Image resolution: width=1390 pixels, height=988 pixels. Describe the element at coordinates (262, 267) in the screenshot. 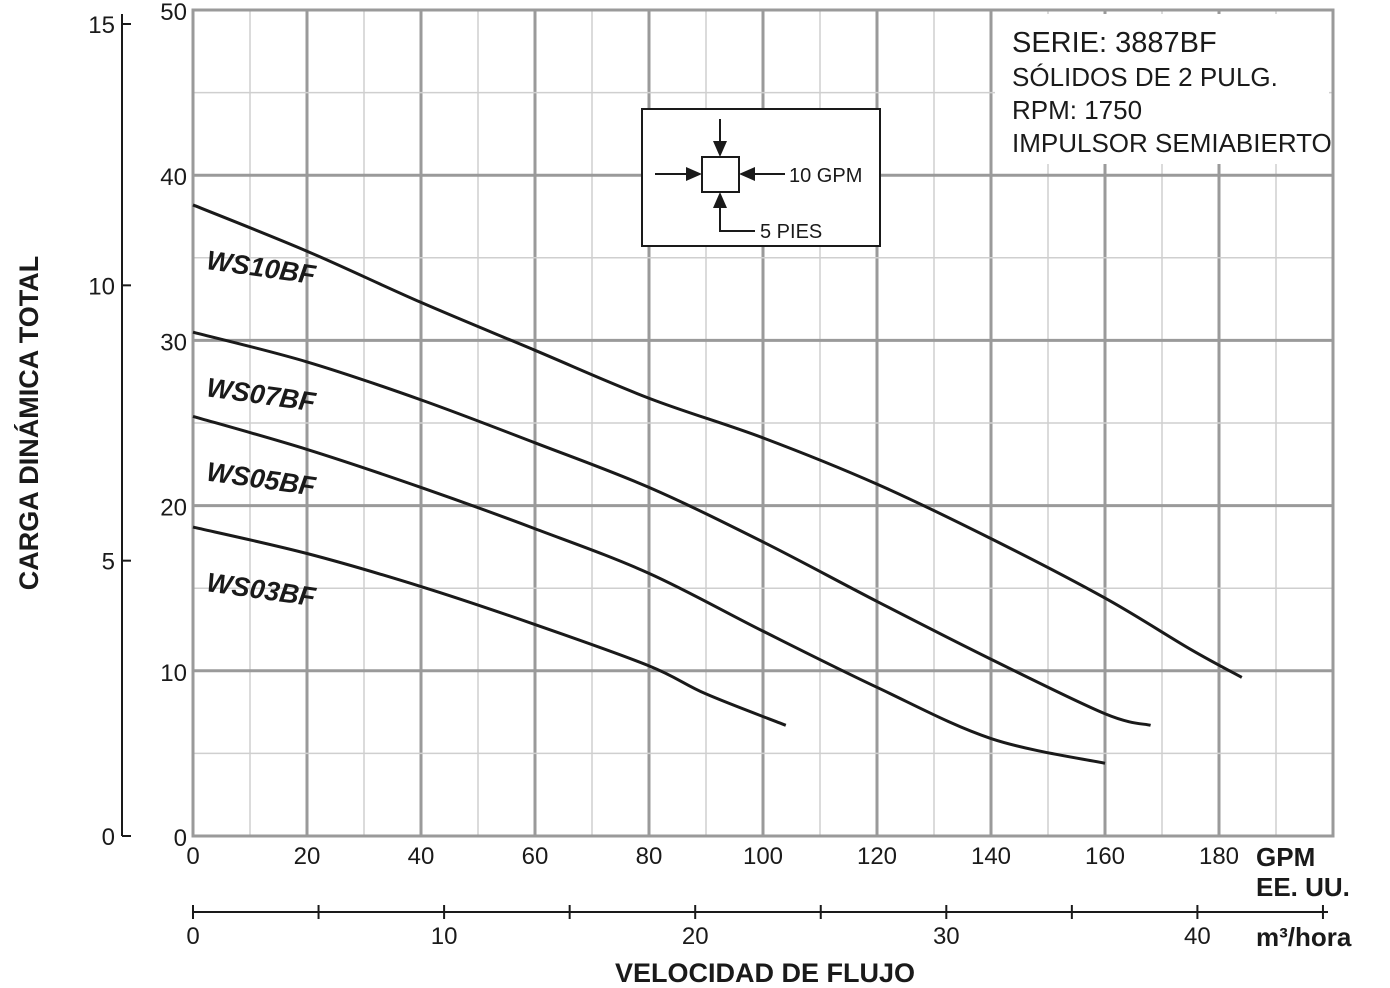

I see `series-label-ws10bf: WS10BF` at that location.